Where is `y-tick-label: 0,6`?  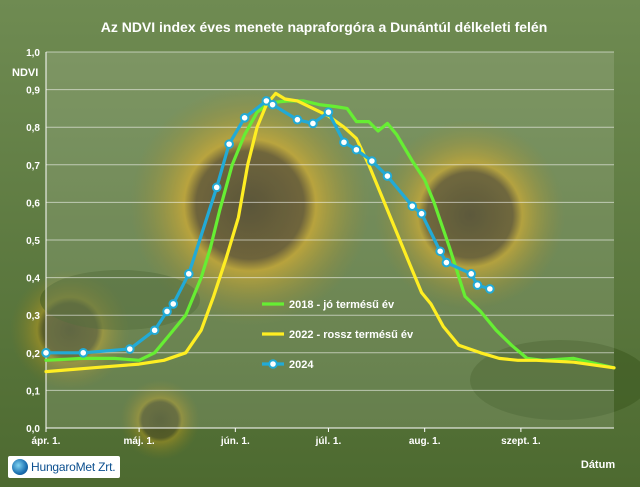
y-tick-label: 0,6 is located at coordinates (33, 203).